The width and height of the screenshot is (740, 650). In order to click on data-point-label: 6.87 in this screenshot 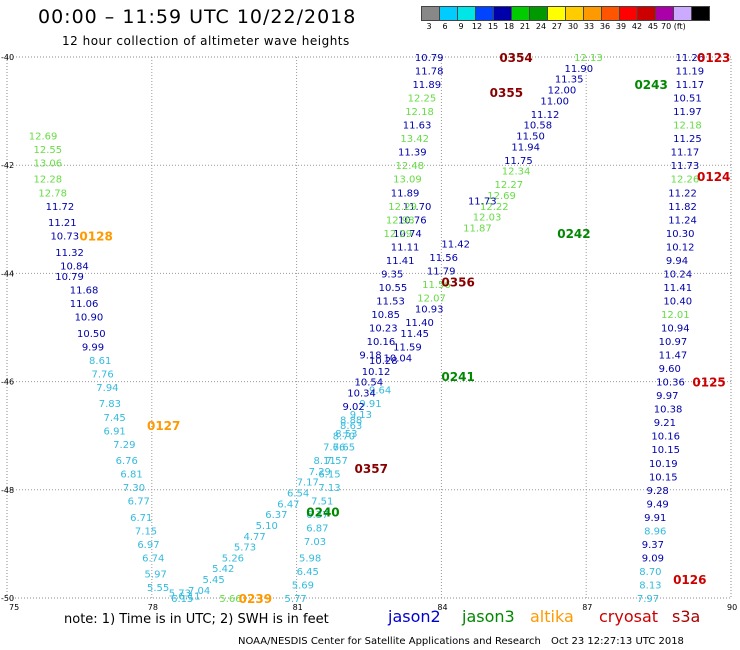, I will do `click(317, 529)`.